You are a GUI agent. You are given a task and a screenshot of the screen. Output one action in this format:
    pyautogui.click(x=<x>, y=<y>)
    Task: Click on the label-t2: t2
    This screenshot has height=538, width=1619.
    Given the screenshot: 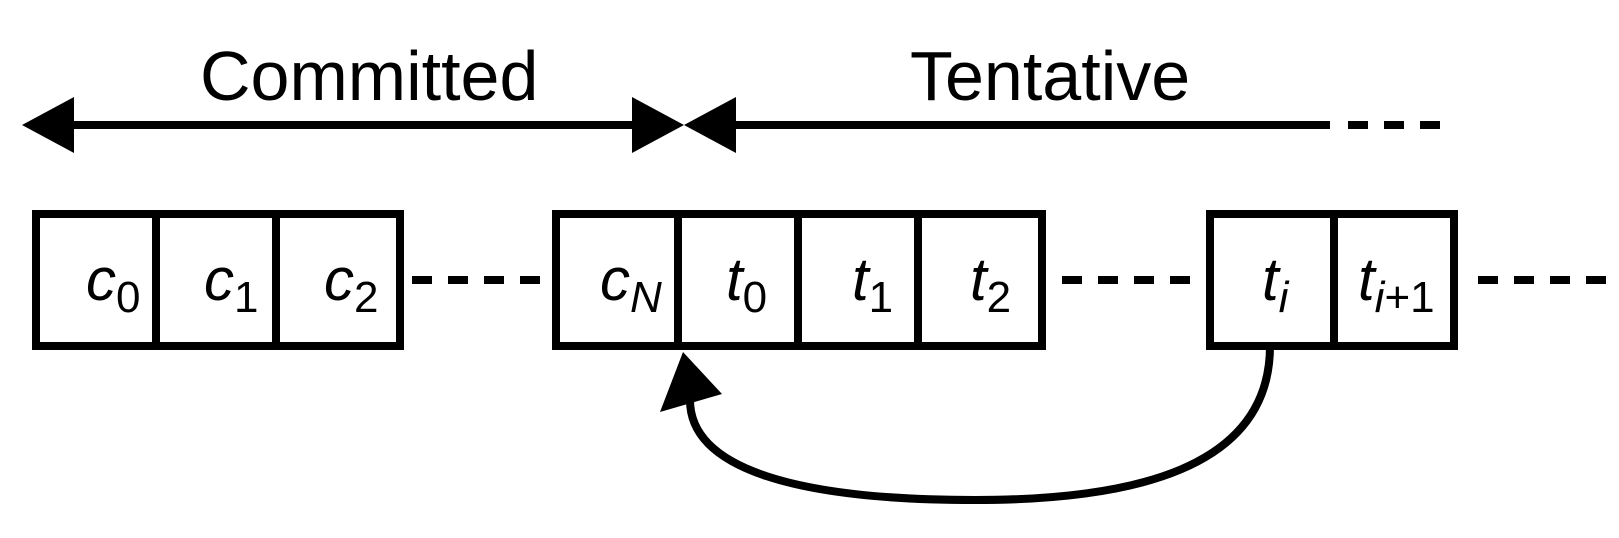 What is the action you would take?
    pyautogui.click(x=990, y=284)
    